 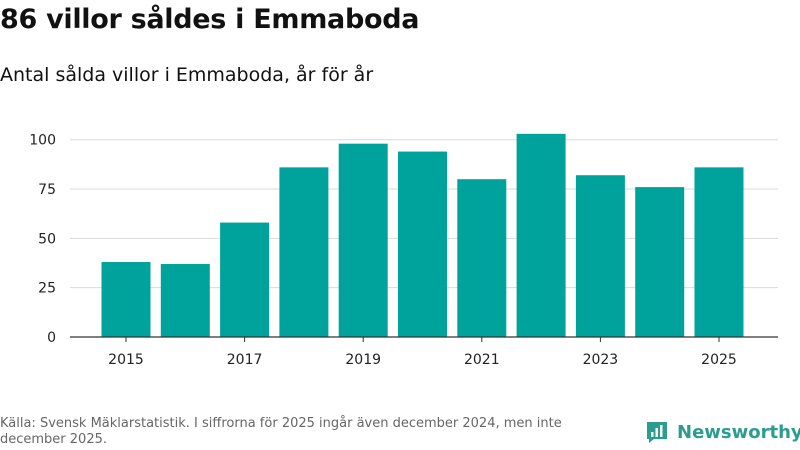 What do you see at coordinates (660, 262) in the screenshot?
I see `bar-2024` at bounding box center [660, 262].